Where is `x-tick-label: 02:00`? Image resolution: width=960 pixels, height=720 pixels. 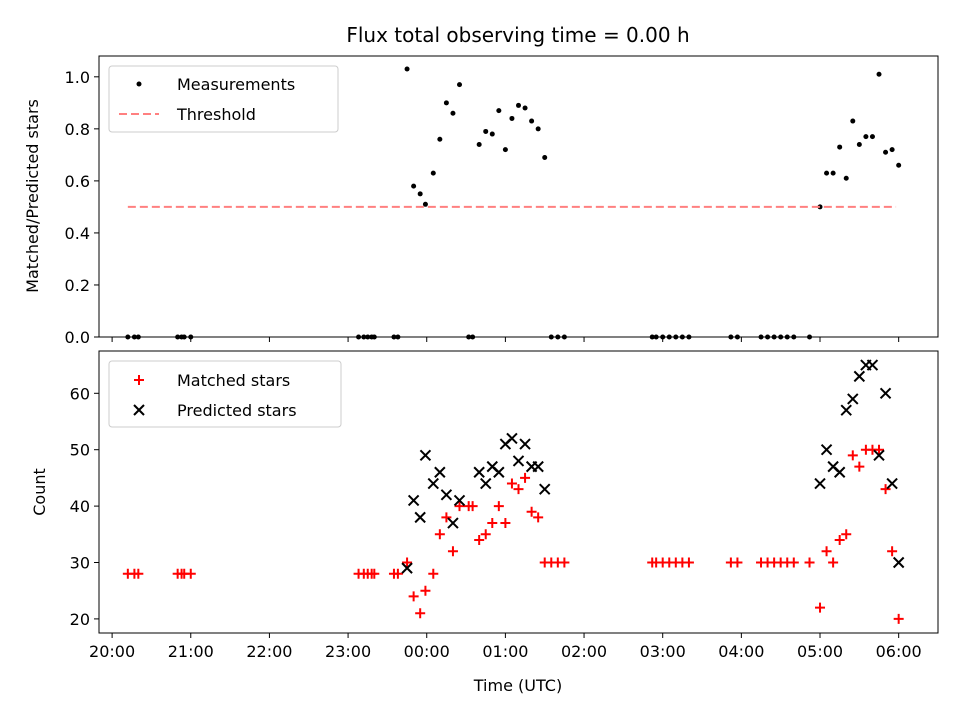
x-tick-label: 02:00 is located at coordinates (584, 651).